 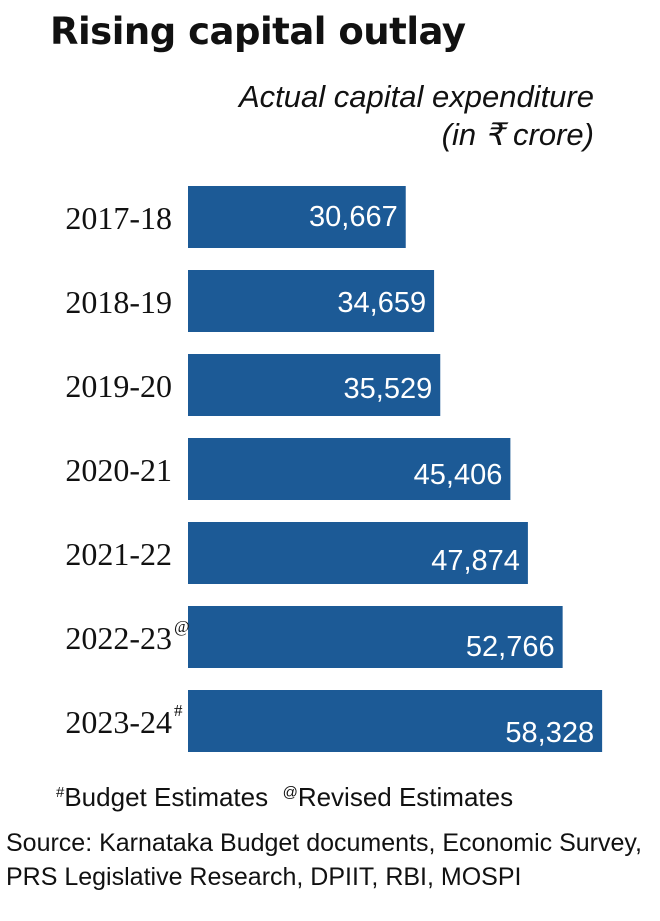 What do you see at coordinates (388, 389) in the screenshot?
I see `value-label-2019-20: 35,529` at bounding box center [388, 389].